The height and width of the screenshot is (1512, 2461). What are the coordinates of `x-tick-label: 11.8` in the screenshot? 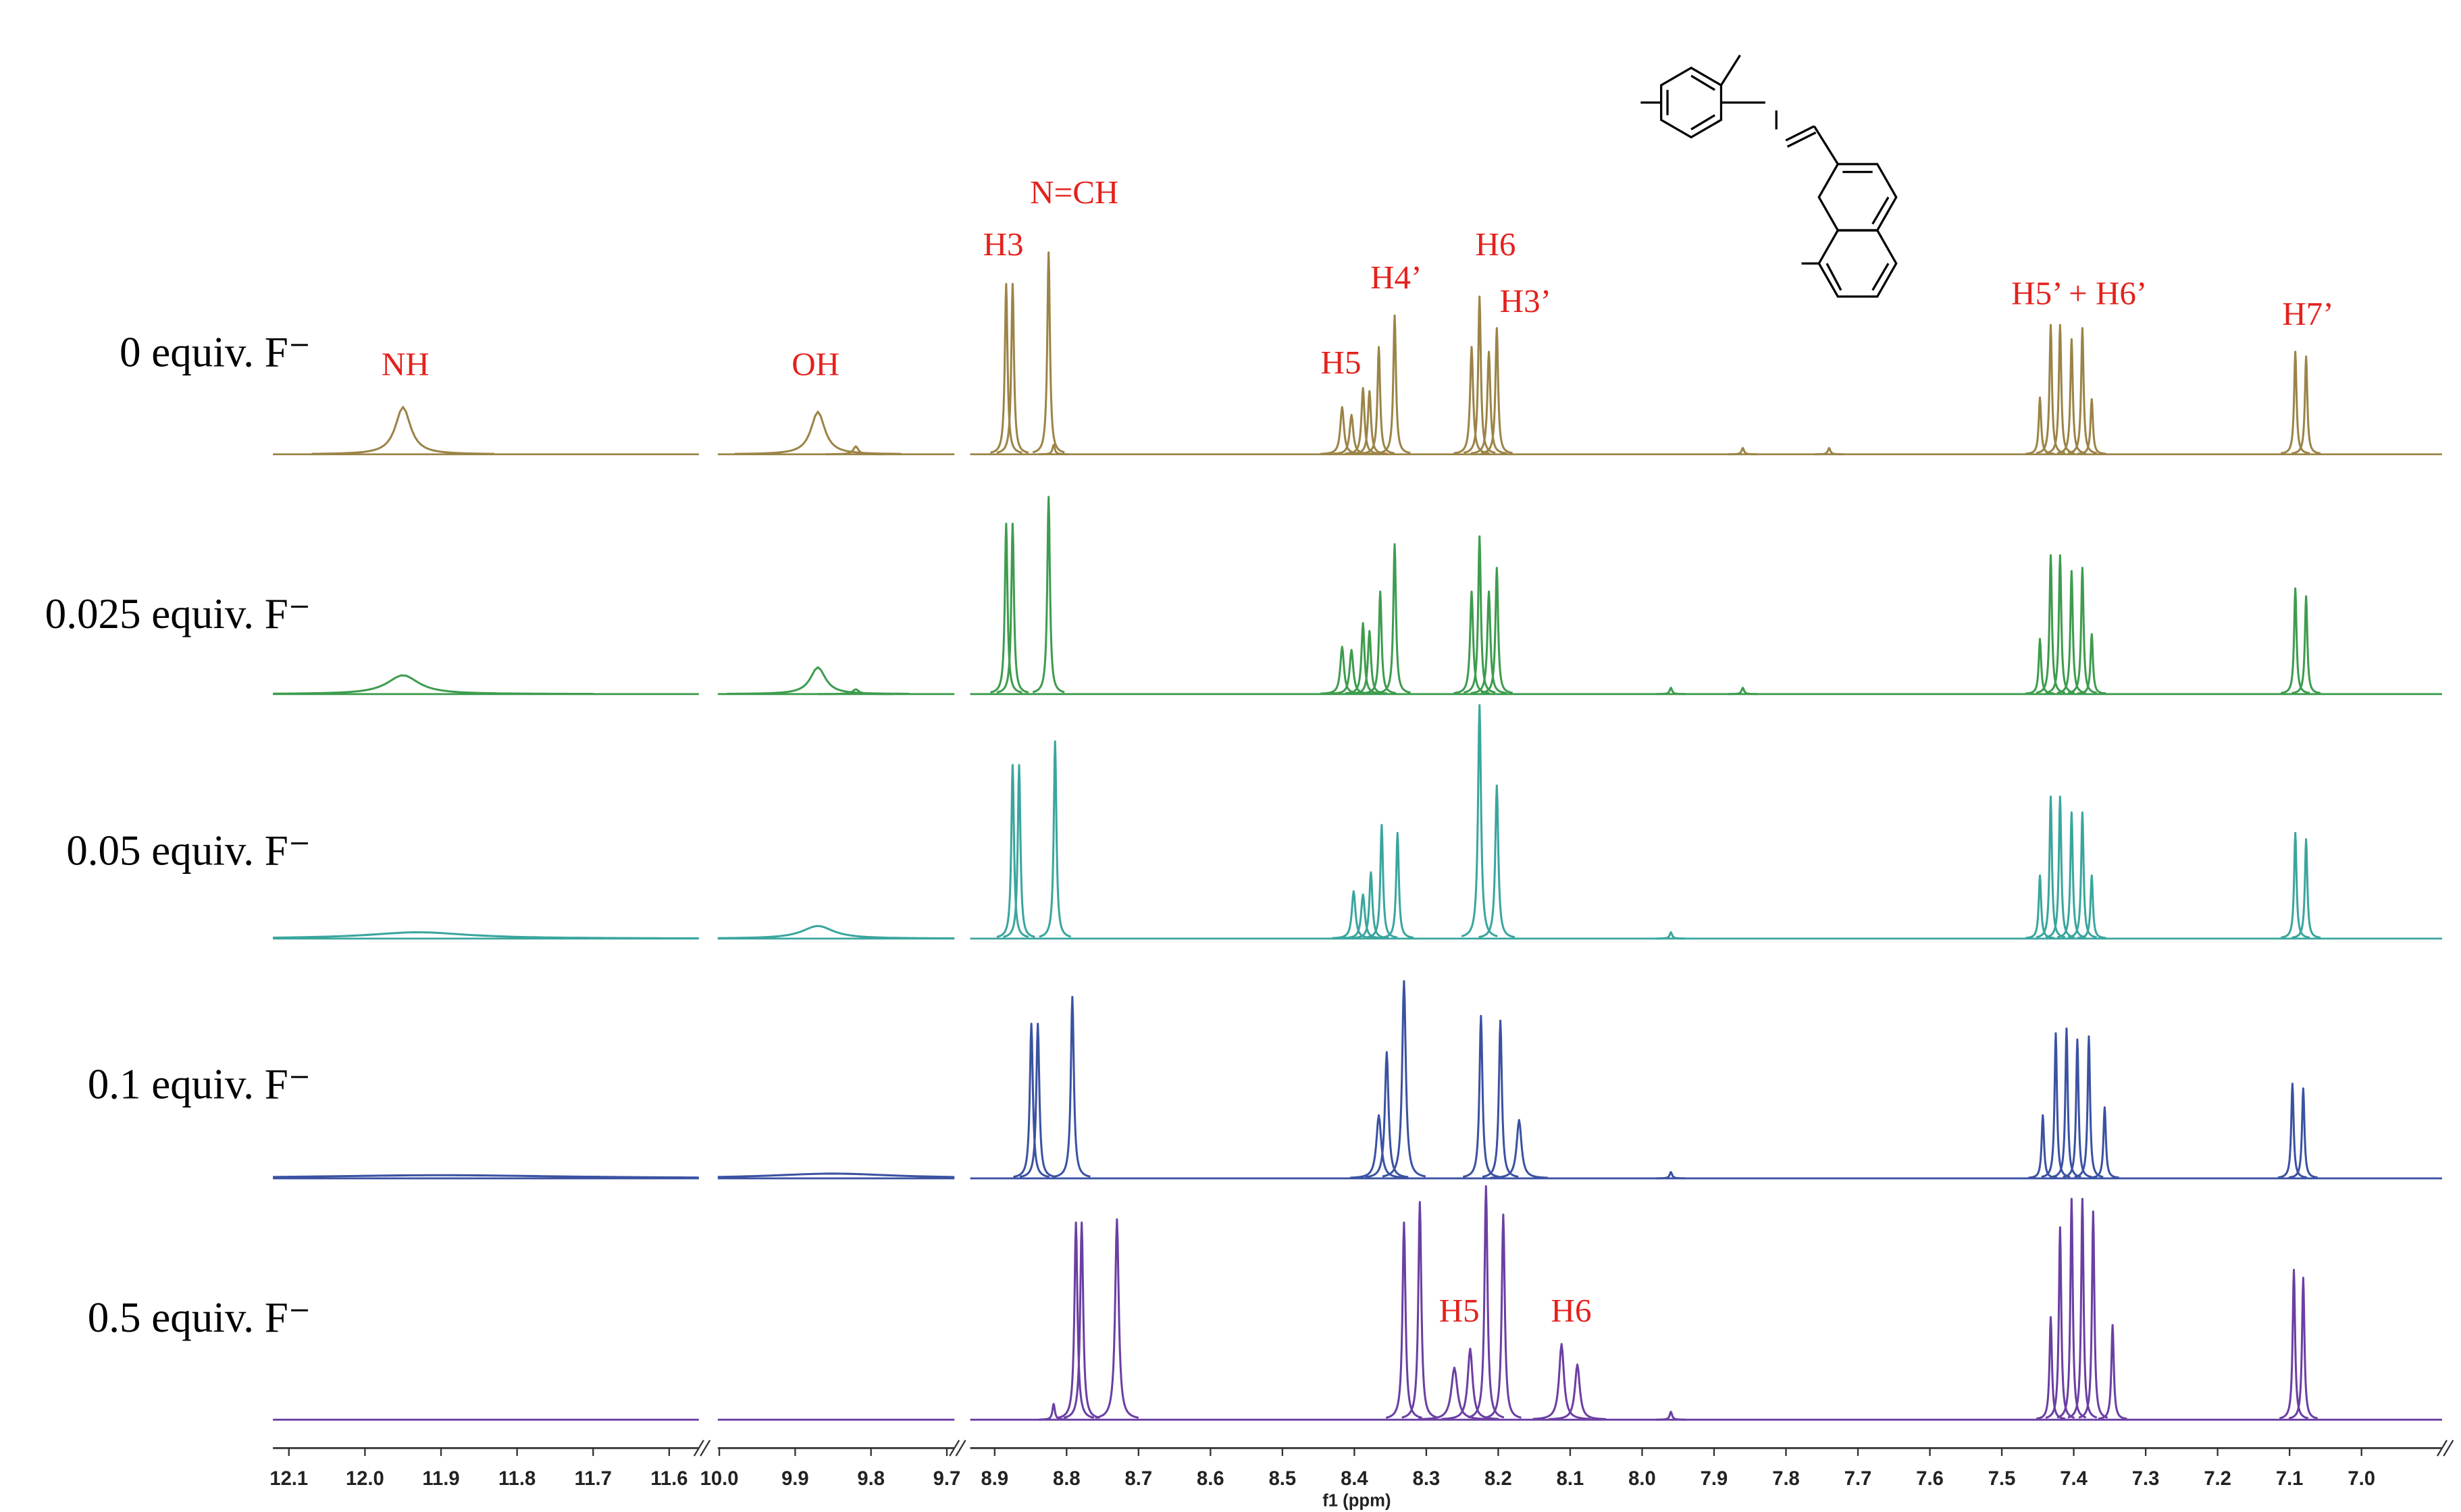 It's located at (517, 1479).